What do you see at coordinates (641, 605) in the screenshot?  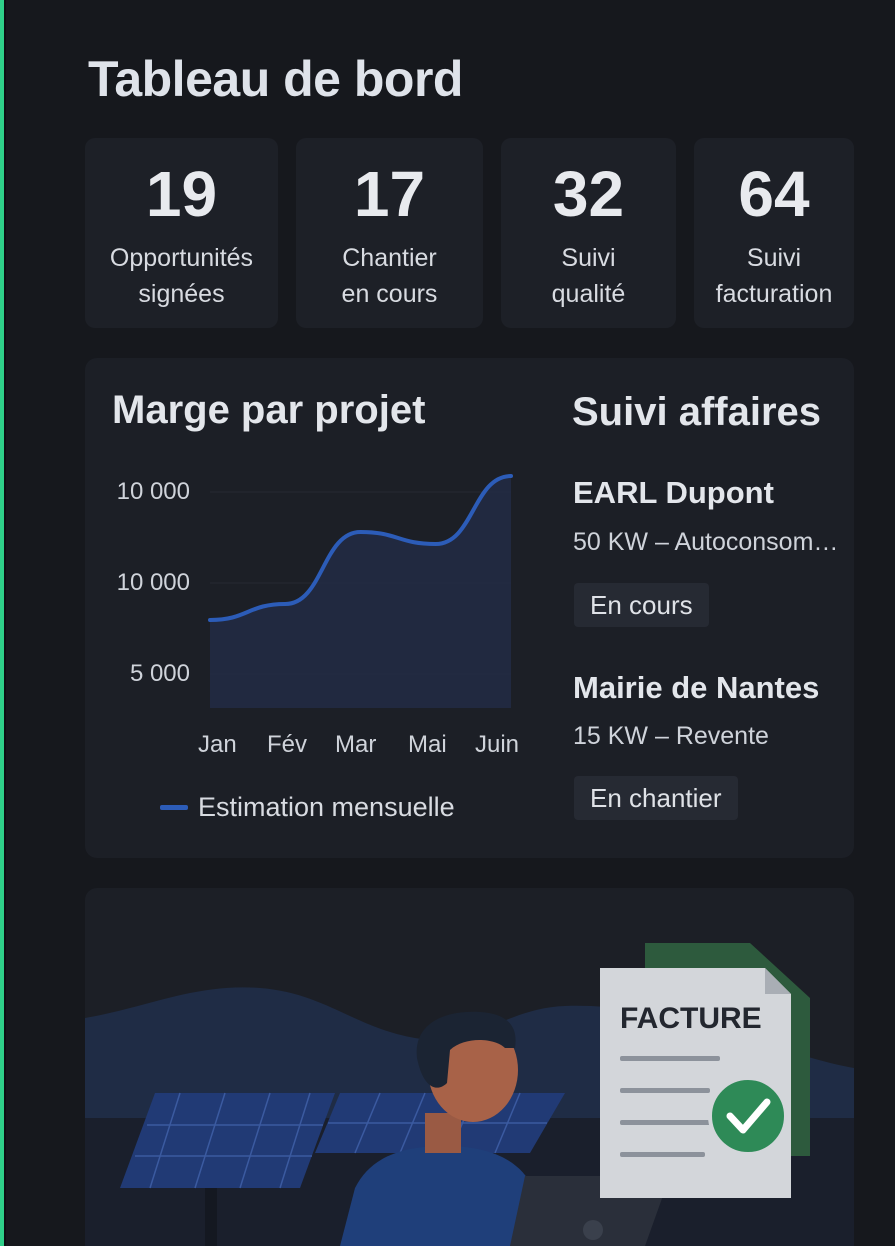 I see `deal-status-badge: En cours` at bounding box center [641, 605].